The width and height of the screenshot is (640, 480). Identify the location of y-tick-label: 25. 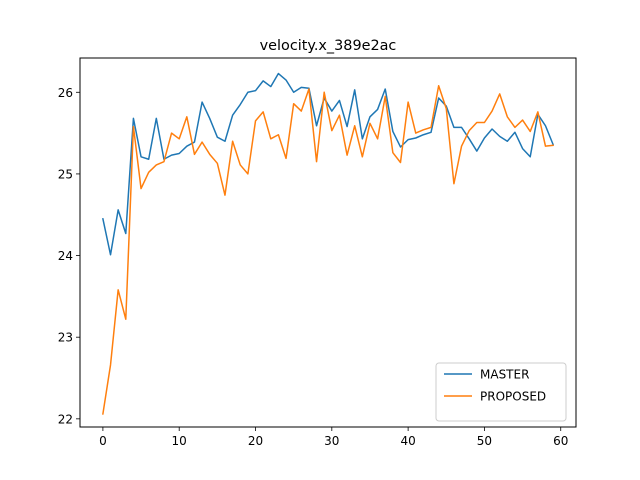
(65, 174).